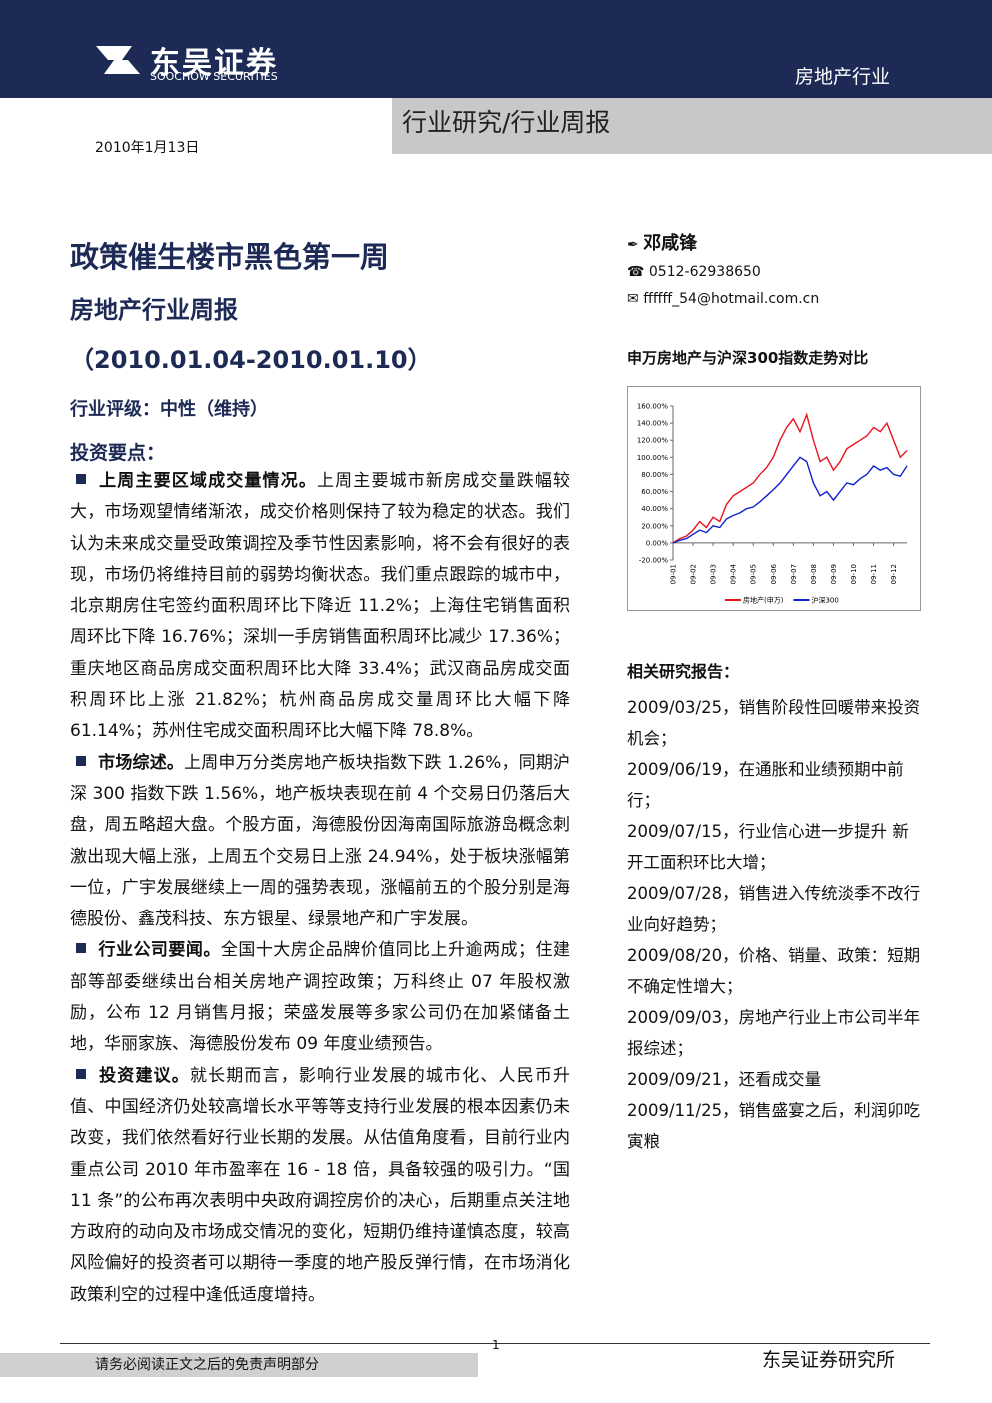 The width and height of the screenshot is (992, 1403). What do you see at coordinates (731, 299) in the screenshot?
I see `author-email: ffffff_54@hotmail.com.cn` at bounding box center [731, 299].